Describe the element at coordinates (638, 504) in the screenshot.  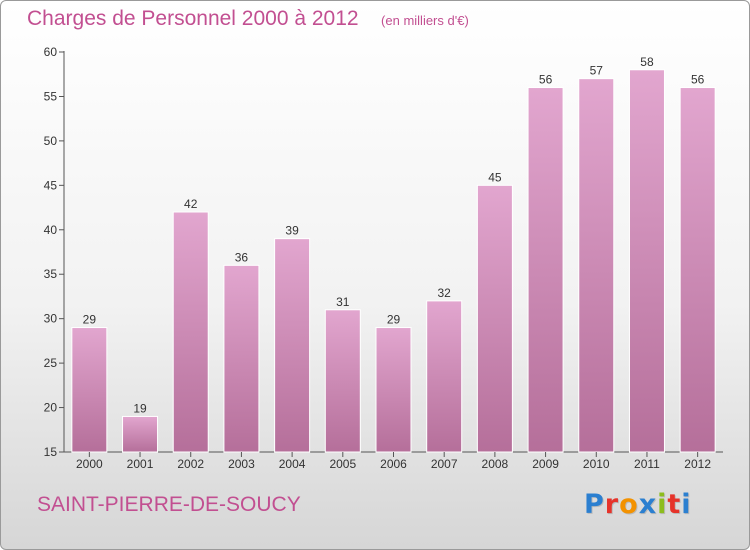
I see `proxiti-logo: Proxiti` at that location.